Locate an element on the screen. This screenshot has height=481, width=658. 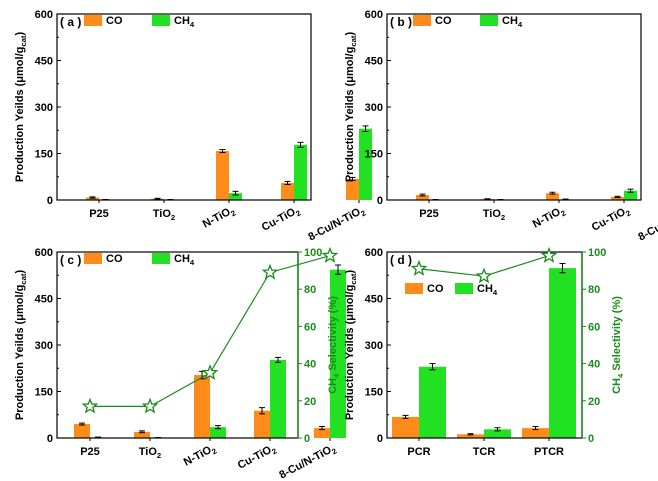
x-tick-label-2: TCR is located at coordinates (484, 452).